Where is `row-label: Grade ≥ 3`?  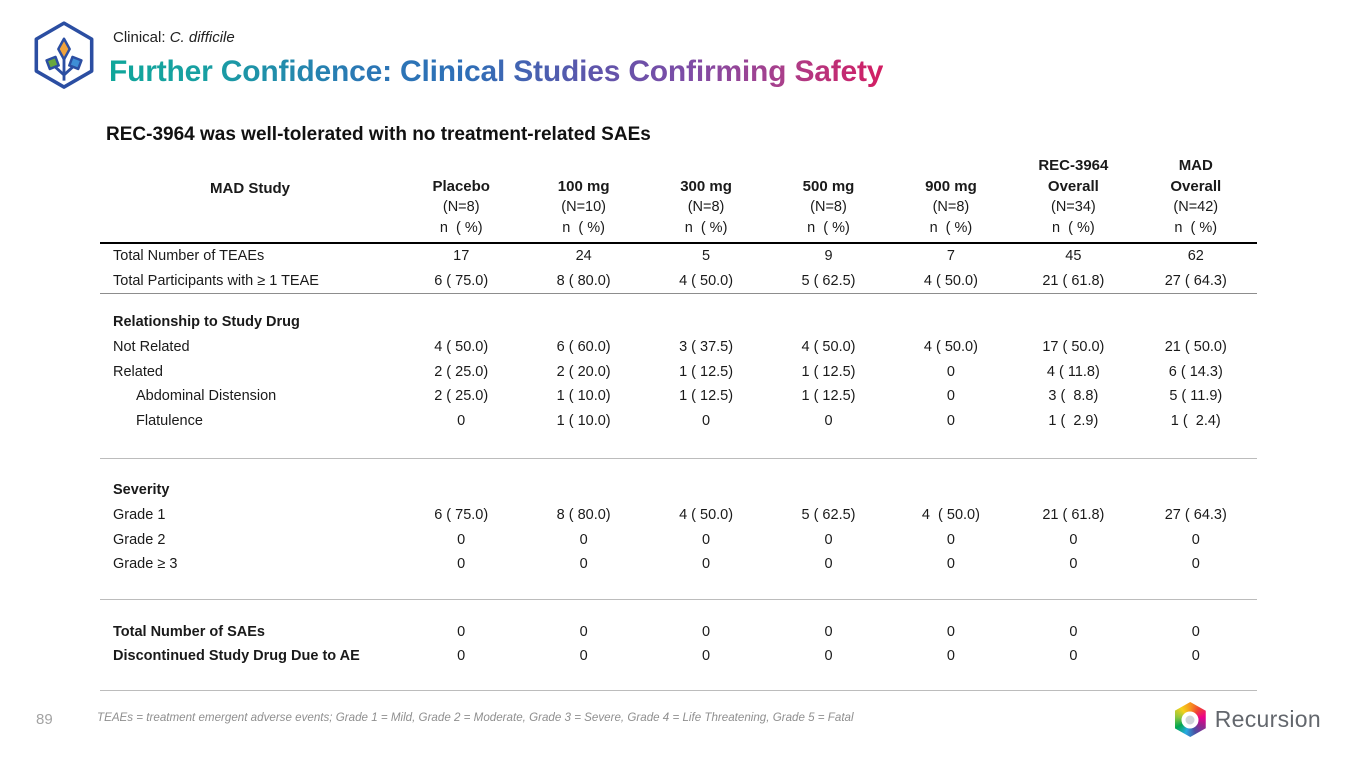 row-label: Grade ≥ 3 is located at coordinates (145, 564).